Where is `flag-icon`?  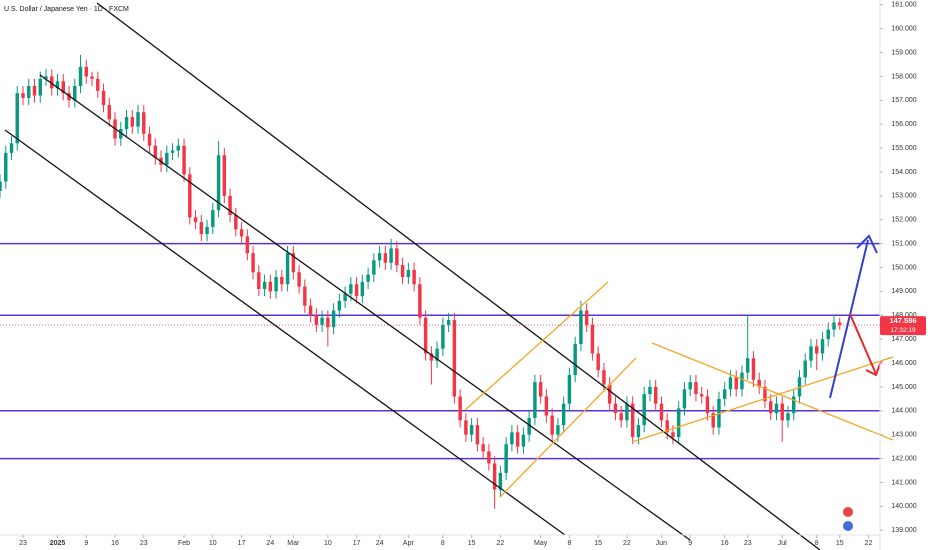
flag-icon is located at coordinates (848, 512).